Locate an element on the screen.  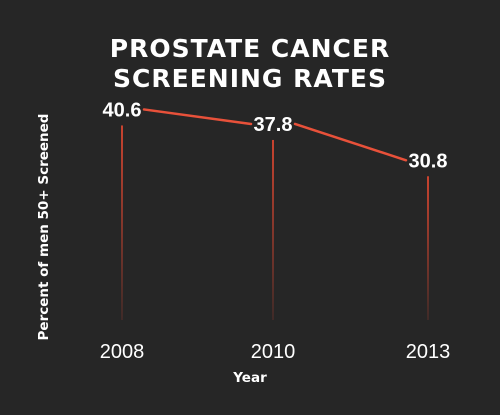
x-tick-label-2008: 2008 is located at coordinates (122, 352).